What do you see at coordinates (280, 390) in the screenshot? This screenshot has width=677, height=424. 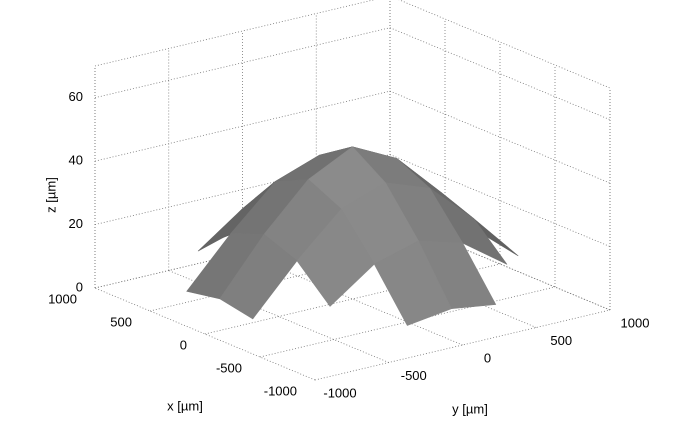 I see `x-tick-label: -1000` at bounding box center [280, 390].